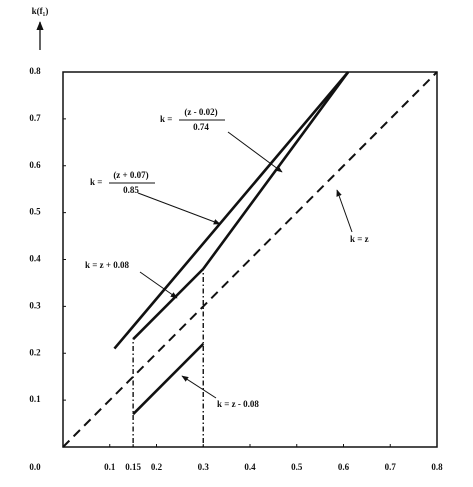  Describe the element at coordinates (437, 467) in the screenshot. I see `x-tick-label: 0.8` at that location.